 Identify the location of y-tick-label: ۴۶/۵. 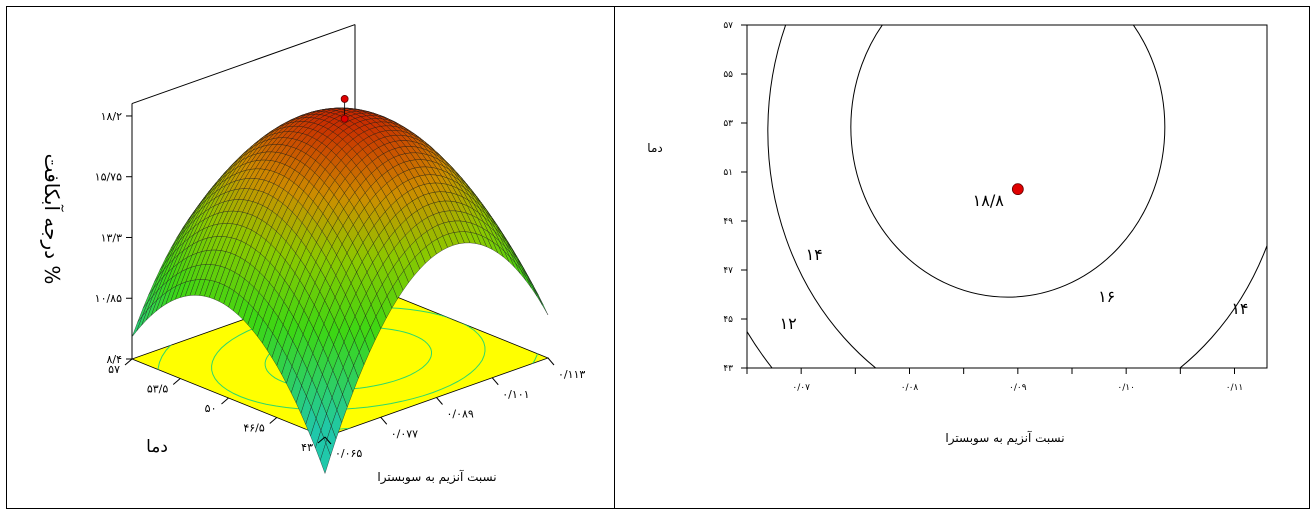
(254, 428).